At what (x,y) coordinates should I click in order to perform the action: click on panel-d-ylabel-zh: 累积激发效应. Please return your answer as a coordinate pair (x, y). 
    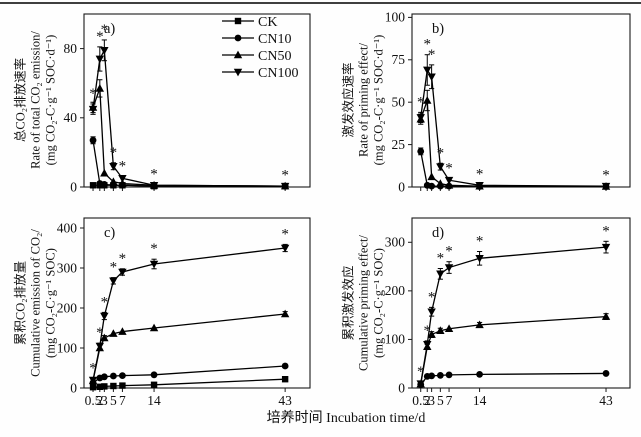
    Looking at the image, I should click on (348, 303).